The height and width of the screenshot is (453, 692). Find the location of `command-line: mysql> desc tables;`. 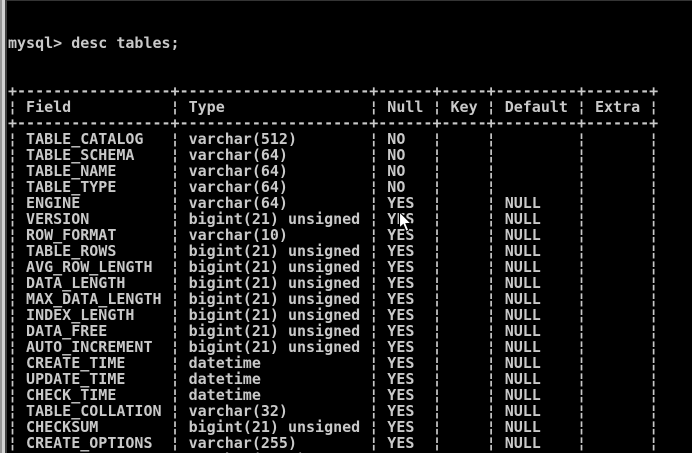

command-line: mysql> desc tables; is located at coordinates (94, 43).